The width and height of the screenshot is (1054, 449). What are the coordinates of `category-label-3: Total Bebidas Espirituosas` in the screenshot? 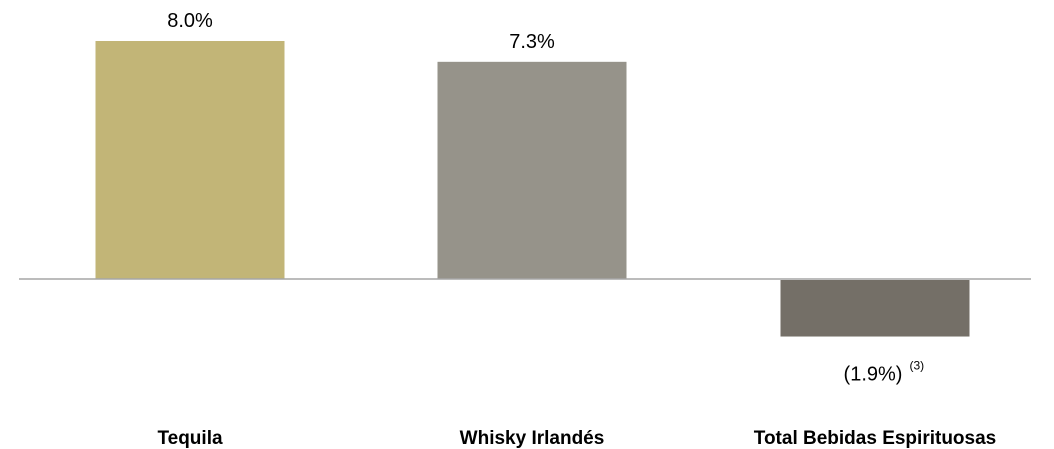 It's located at (875, 438).